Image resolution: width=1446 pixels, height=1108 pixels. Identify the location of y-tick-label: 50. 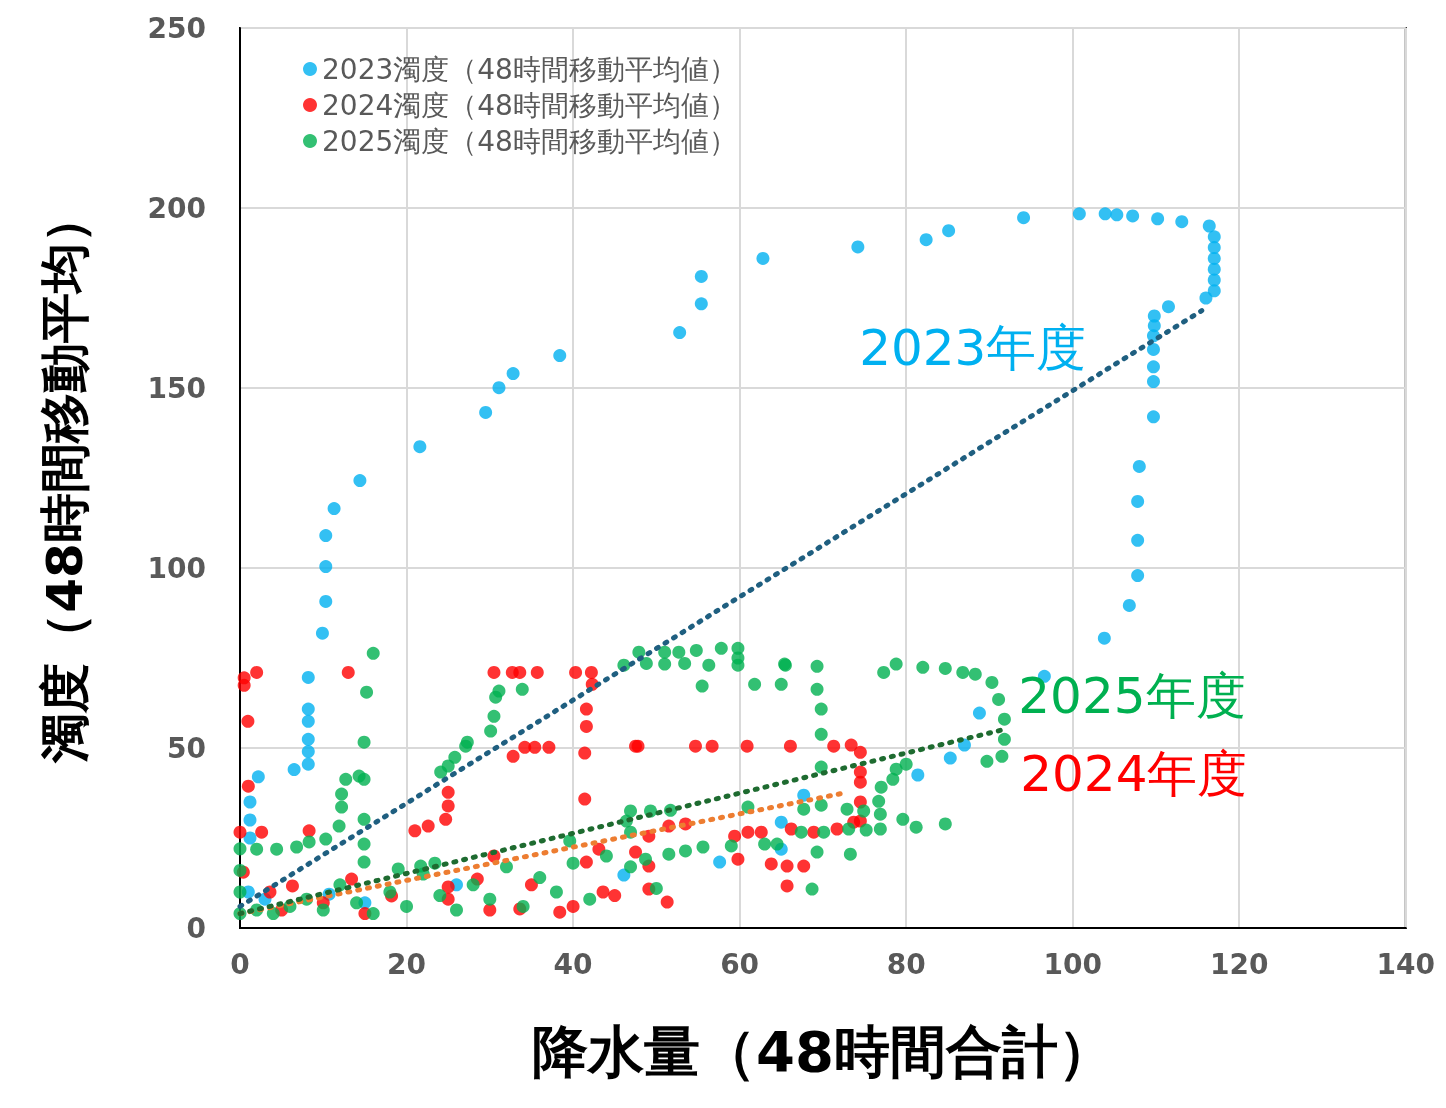
(186, 748).